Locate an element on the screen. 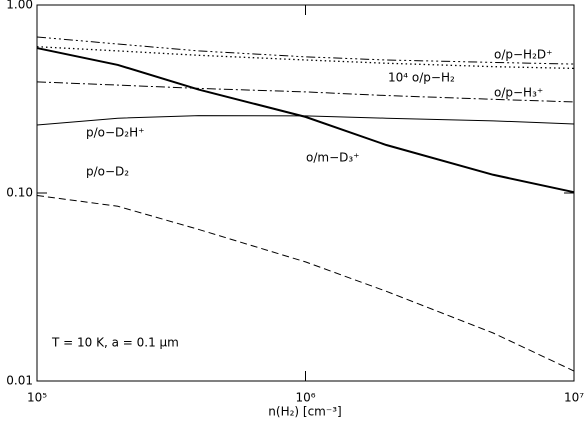 The width and height of the screenshot is (587, 430). y-tick-label: 0.01 is located at coordinates (19, 381).